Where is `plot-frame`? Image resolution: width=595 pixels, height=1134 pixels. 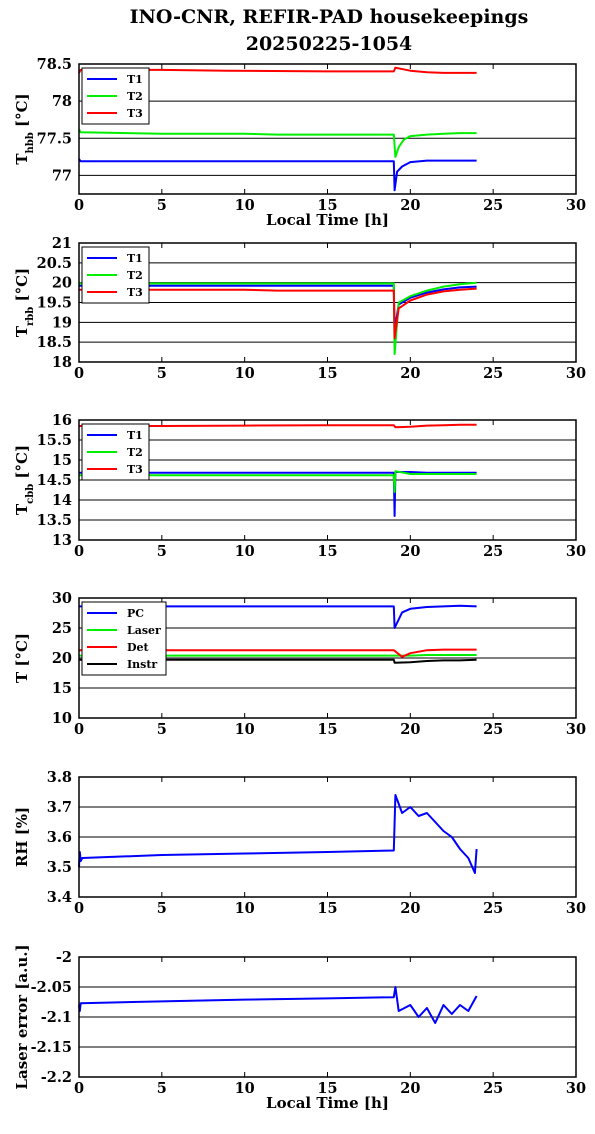
plot-frame is located at coordinates (327, 129).